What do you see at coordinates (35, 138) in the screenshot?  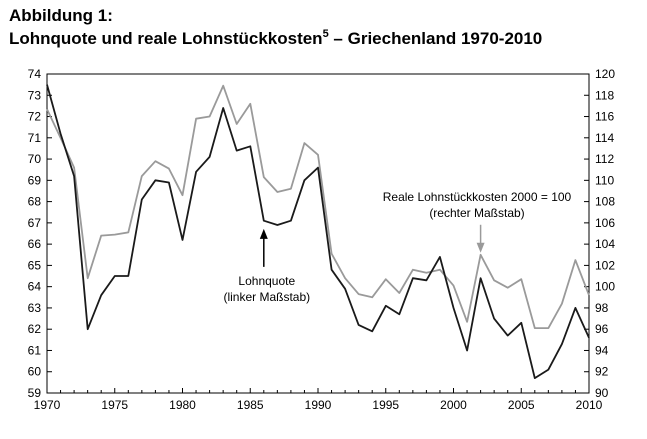 I see `left-axis-tick-label: 71` at bounding box center [35, 138].